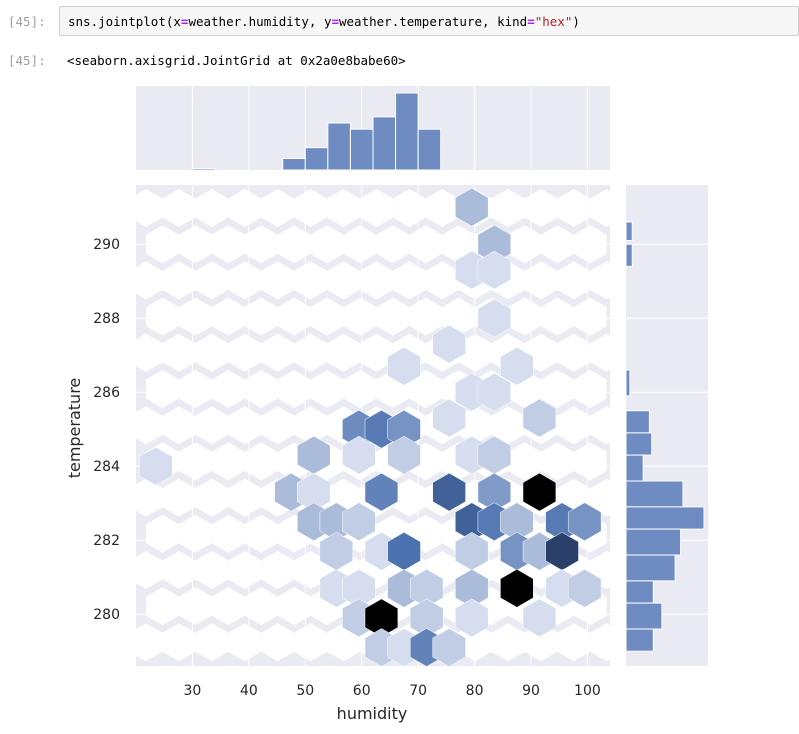  What do you see at coordinates (327, 21) in the screenshot?
I see `code-token: y` at bounding box center [327, 21].